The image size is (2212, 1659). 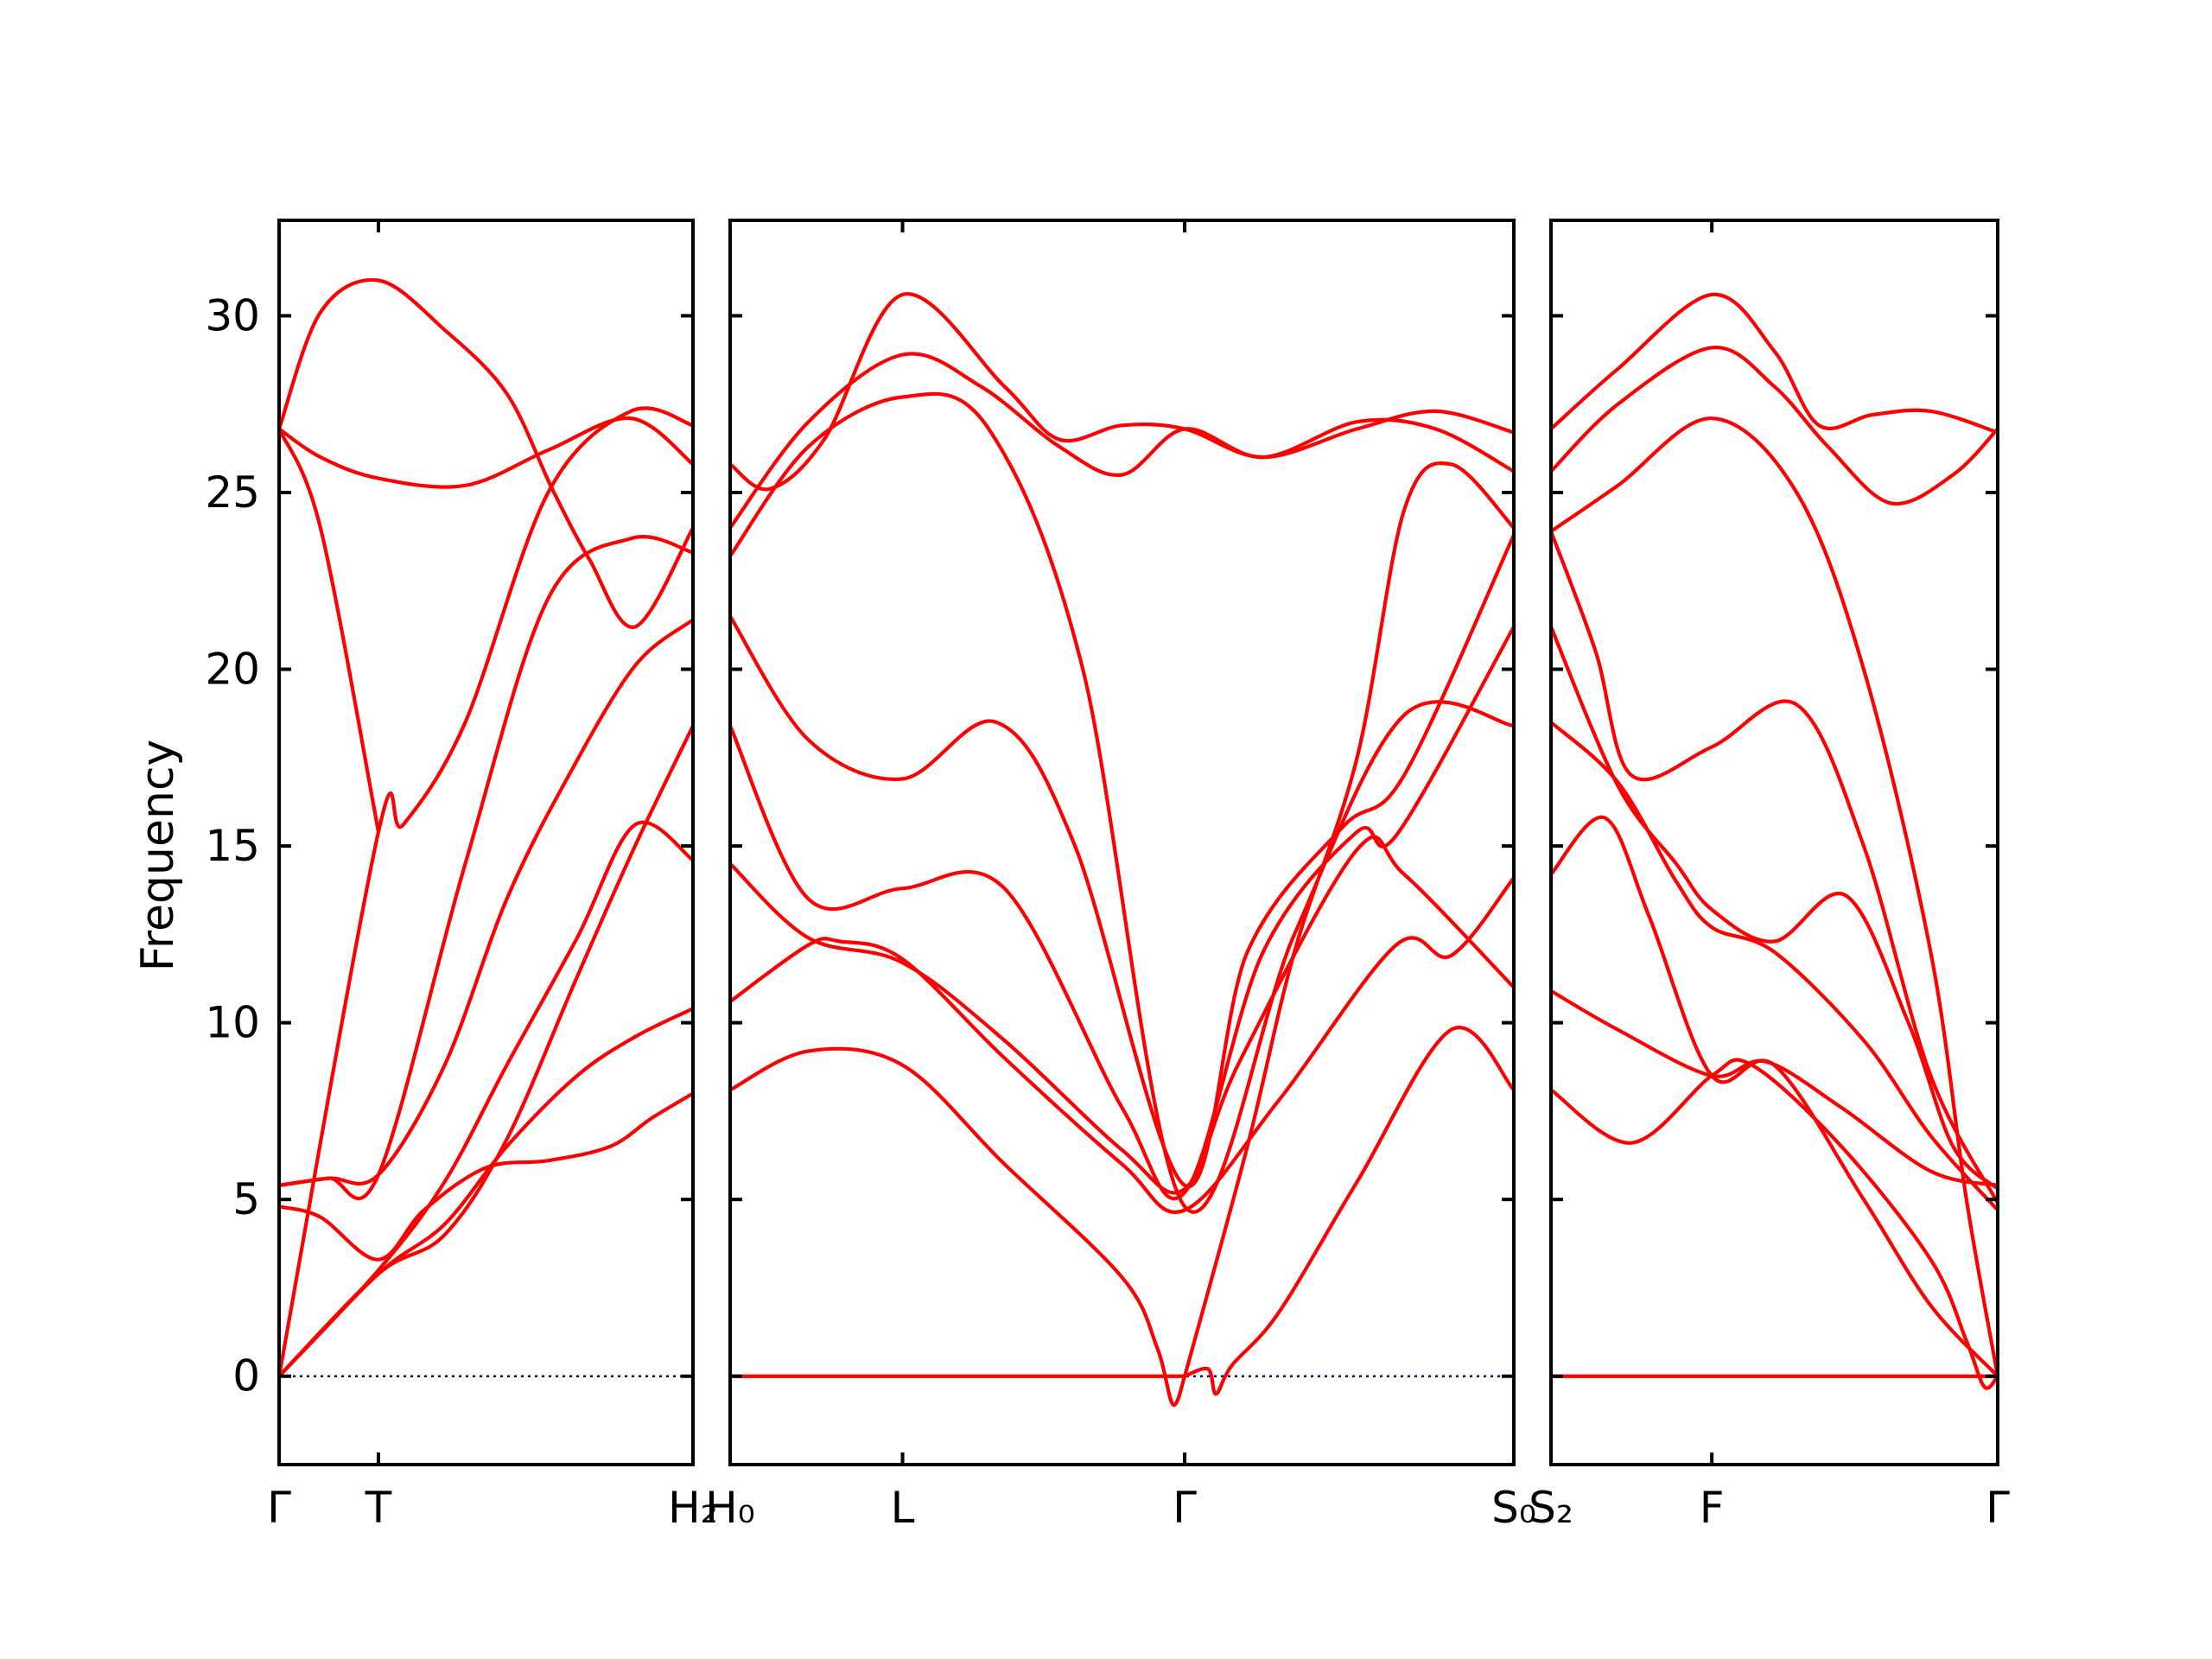 What do you see at coordinates (232, 846) in the screenshot?
I see `y-tick-label: 15` at bounding box center [232, 846].